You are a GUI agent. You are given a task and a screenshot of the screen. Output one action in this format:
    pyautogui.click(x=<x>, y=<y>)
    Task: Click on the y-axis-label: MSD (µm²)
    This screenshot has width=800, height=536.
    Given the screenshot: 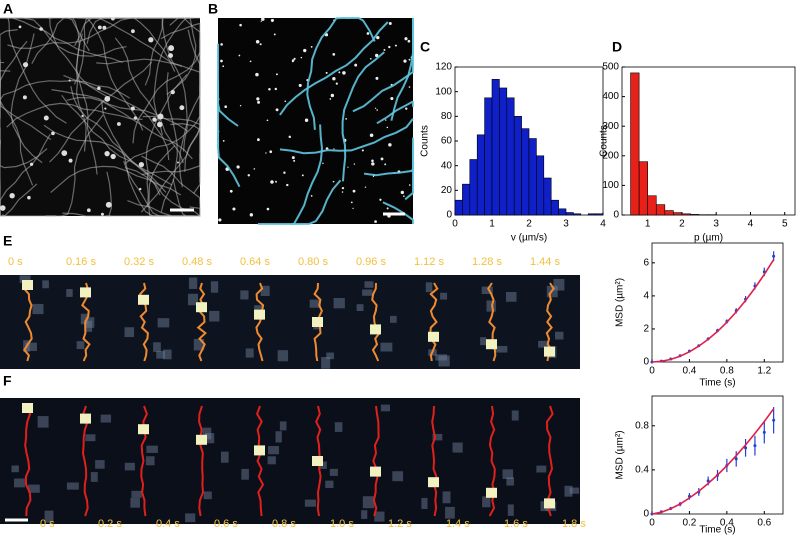 What is the action you would take?
    pyautogui.click(x=620, y=302)
    